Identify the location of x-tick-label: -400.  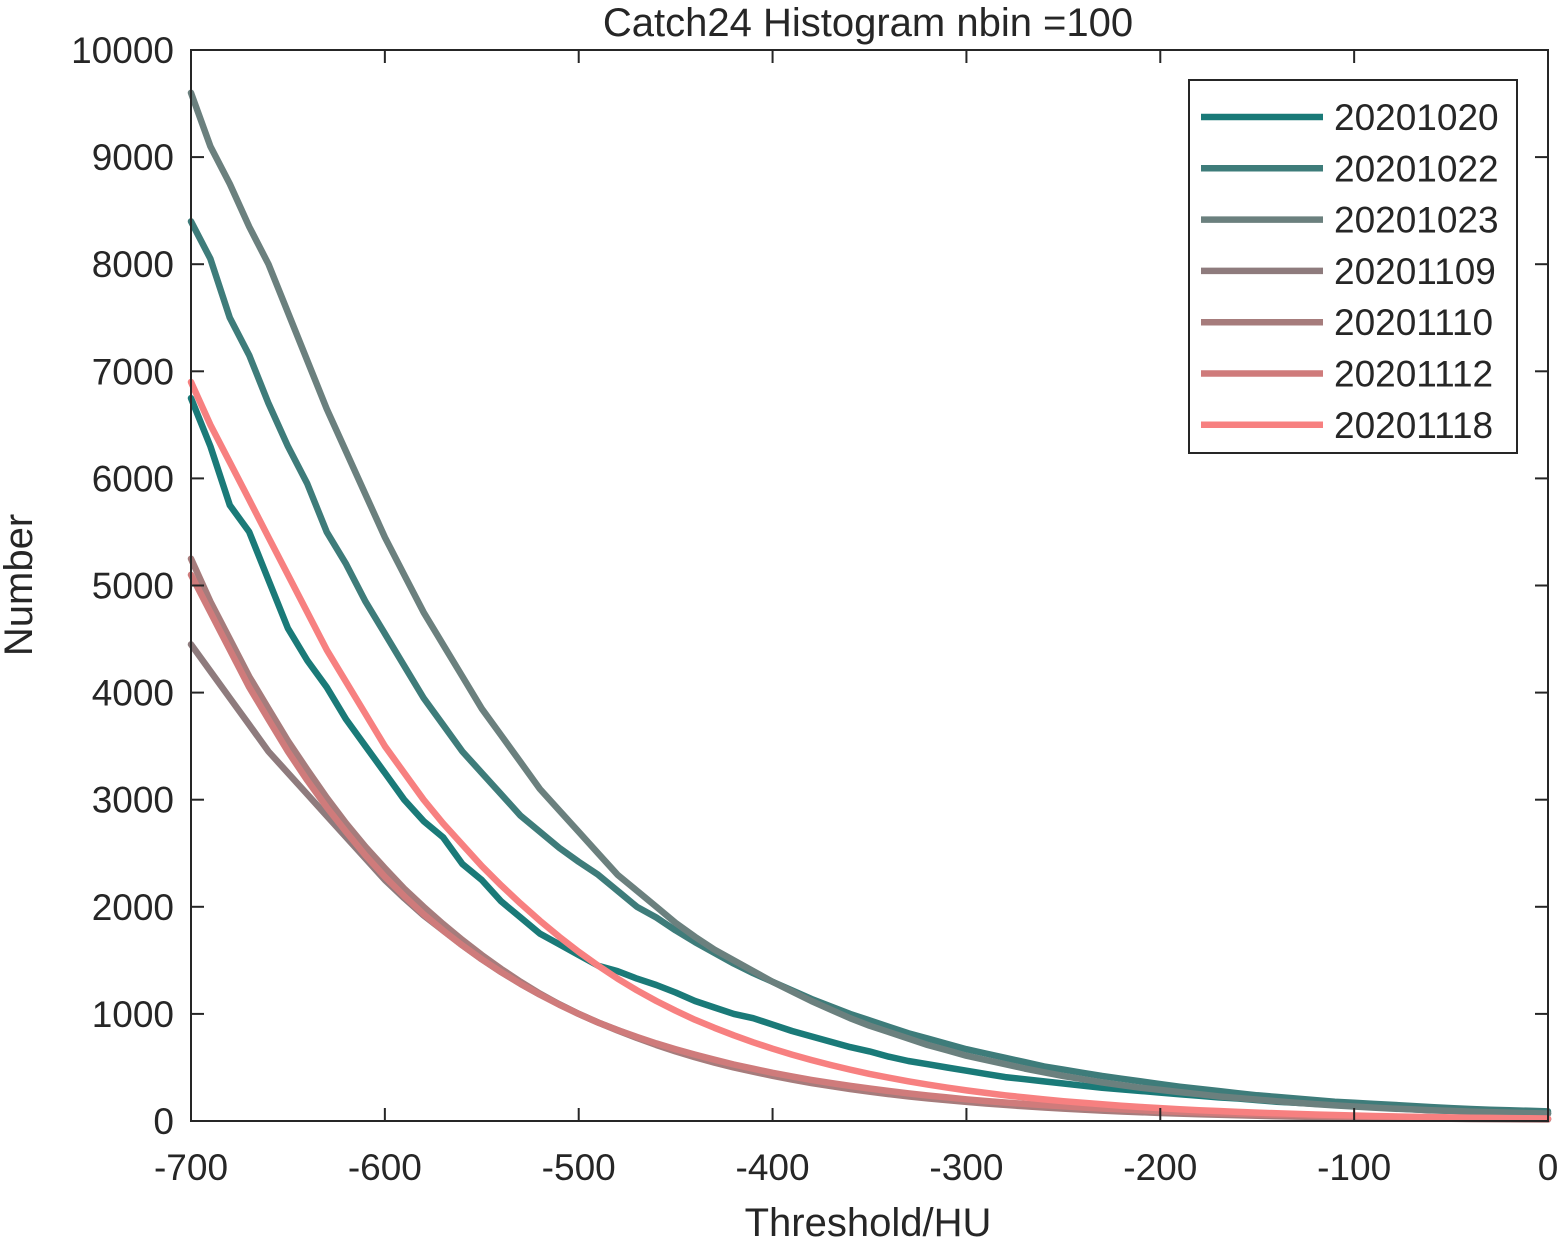
(773, 1167).